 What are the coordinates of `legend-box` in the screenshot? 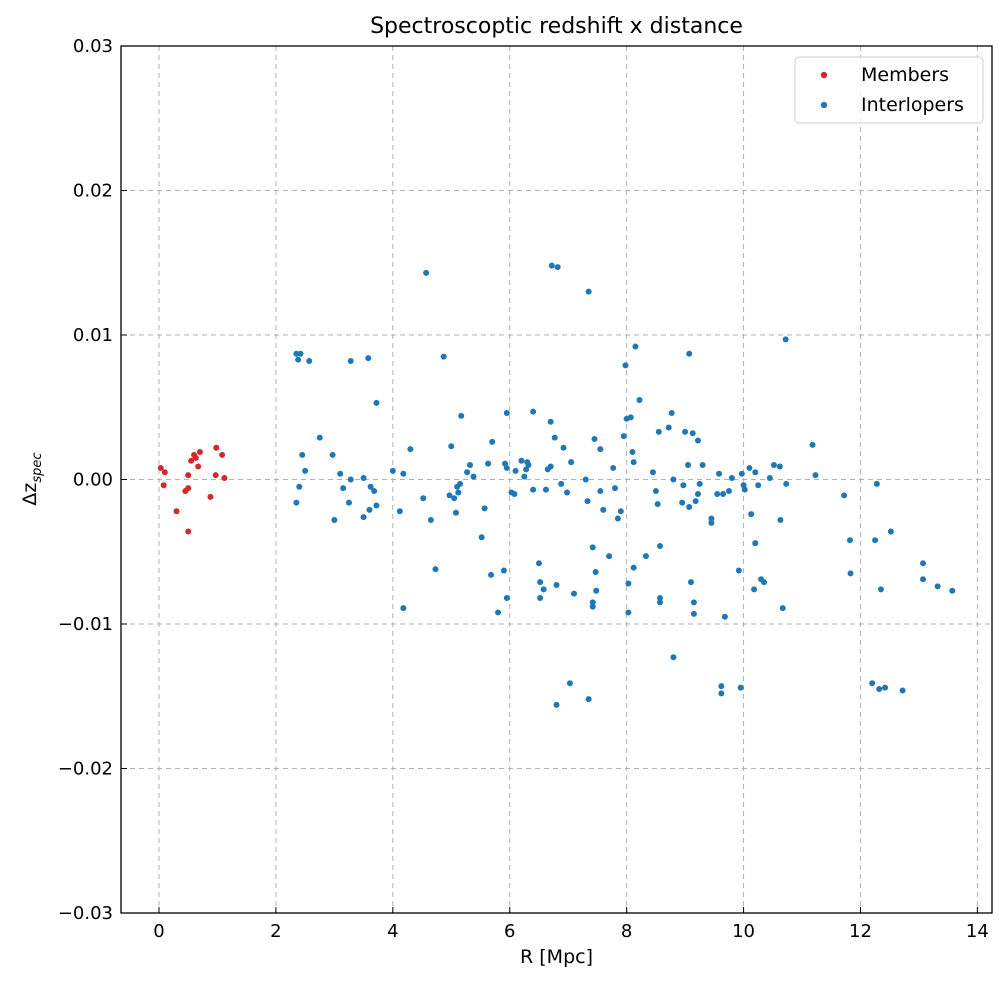 It's located at (889, 90).